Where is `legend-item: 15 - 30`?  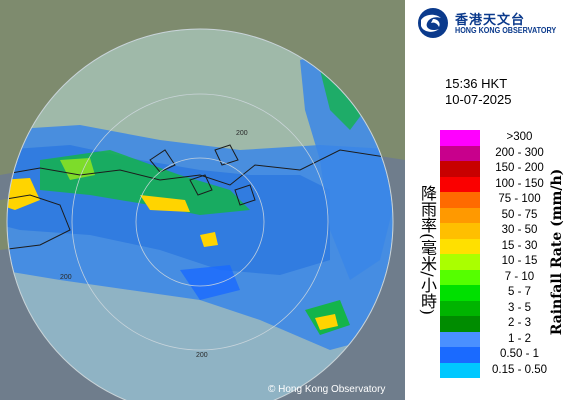 legend-item: 15 - 30 is located at coordinates (507, 246).